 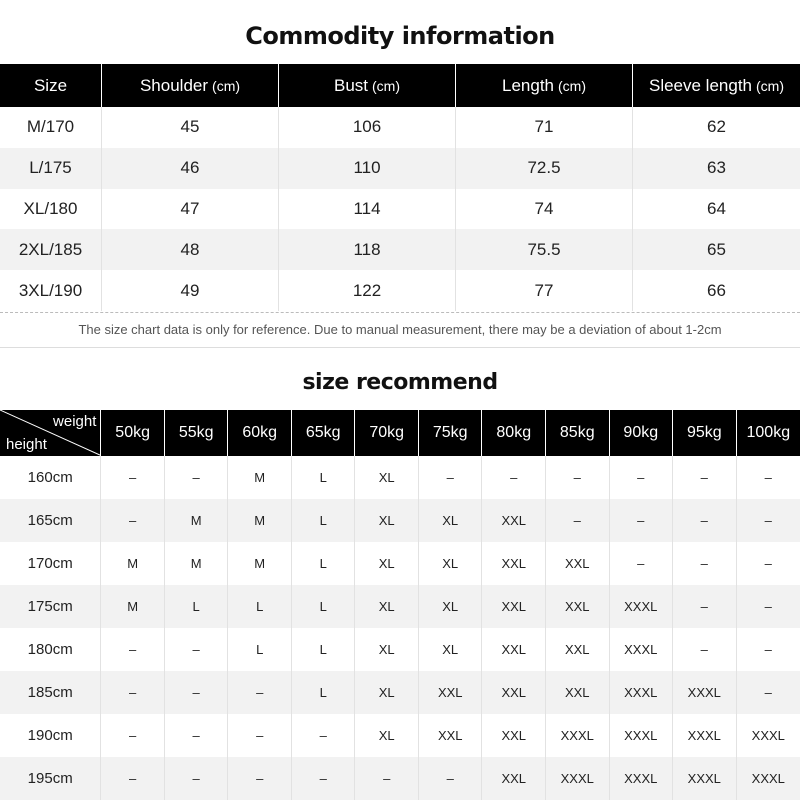 I want to click on table-row: M/170 45 106 71 62, so click(x=400, y=127).